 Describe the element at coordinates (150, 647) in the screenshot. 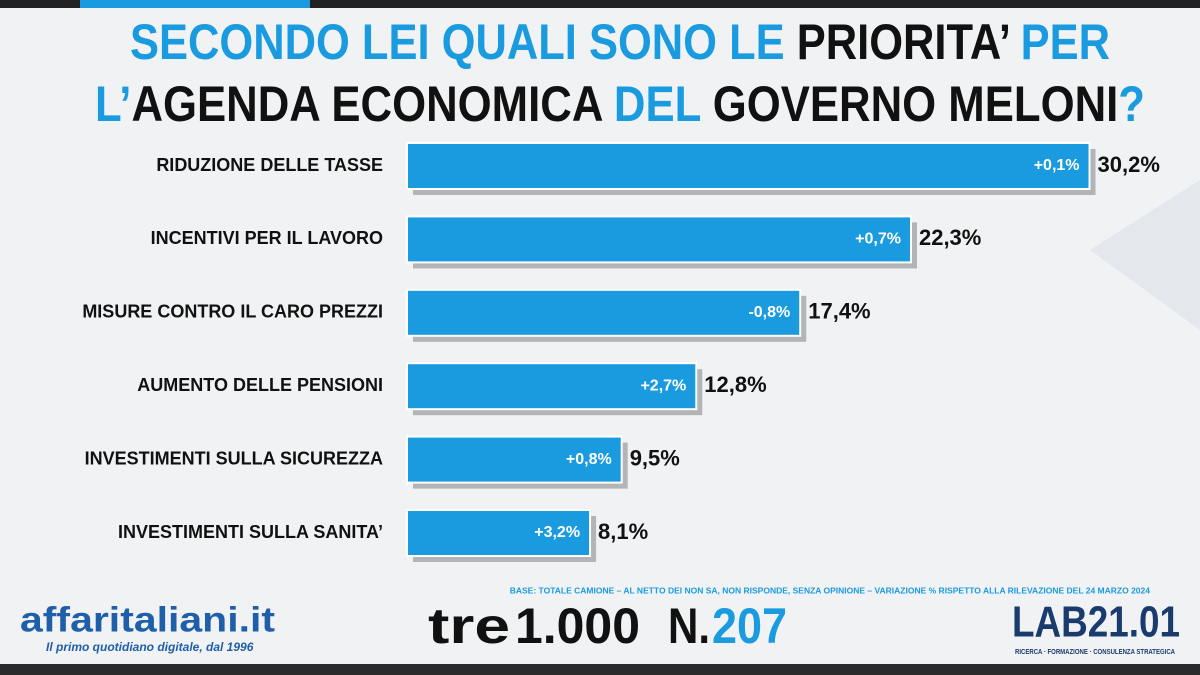

I see `tagline: Il primo quotidiano digitale, dal 1996` at that location.